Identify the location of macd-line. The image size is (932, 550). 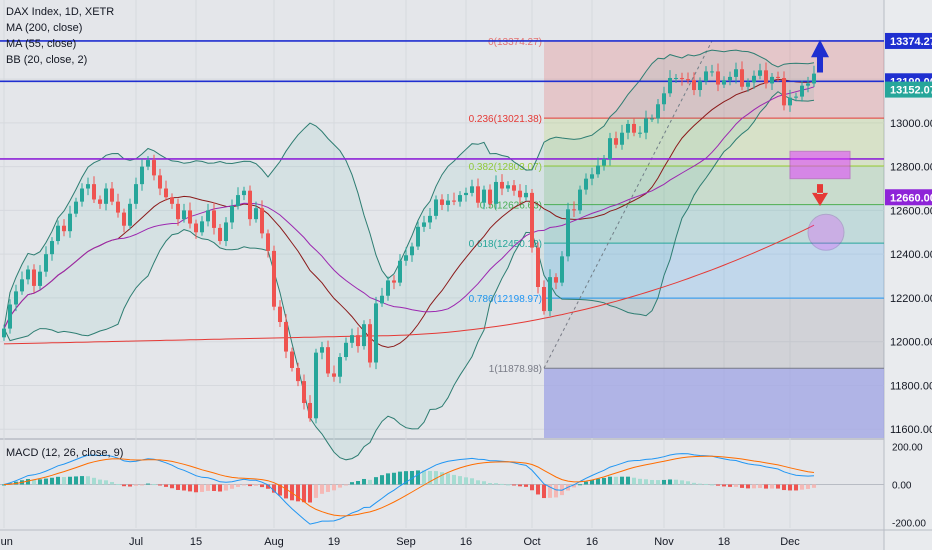
(409, 489).